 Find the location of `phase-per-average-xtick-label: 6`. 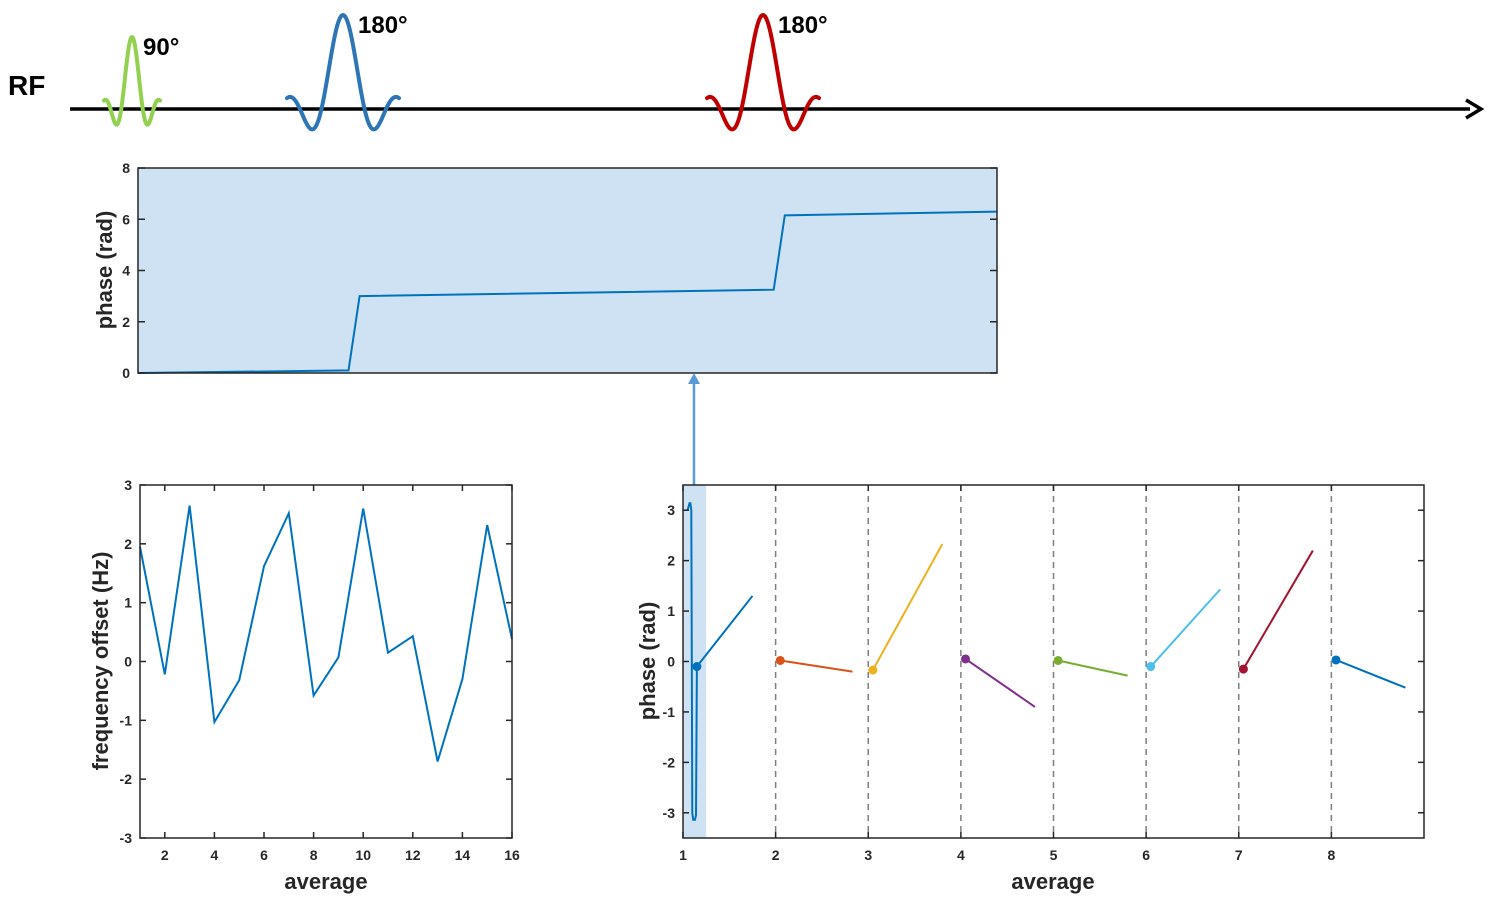

phase-per-average-xtick-label: 6 is located at coordinates (1146, 855).